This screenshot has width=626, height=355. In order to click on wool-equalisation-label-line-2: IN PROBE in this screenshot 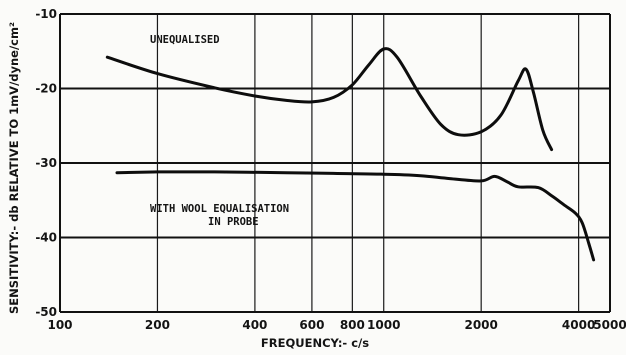, I will do `click(233, 222)`.